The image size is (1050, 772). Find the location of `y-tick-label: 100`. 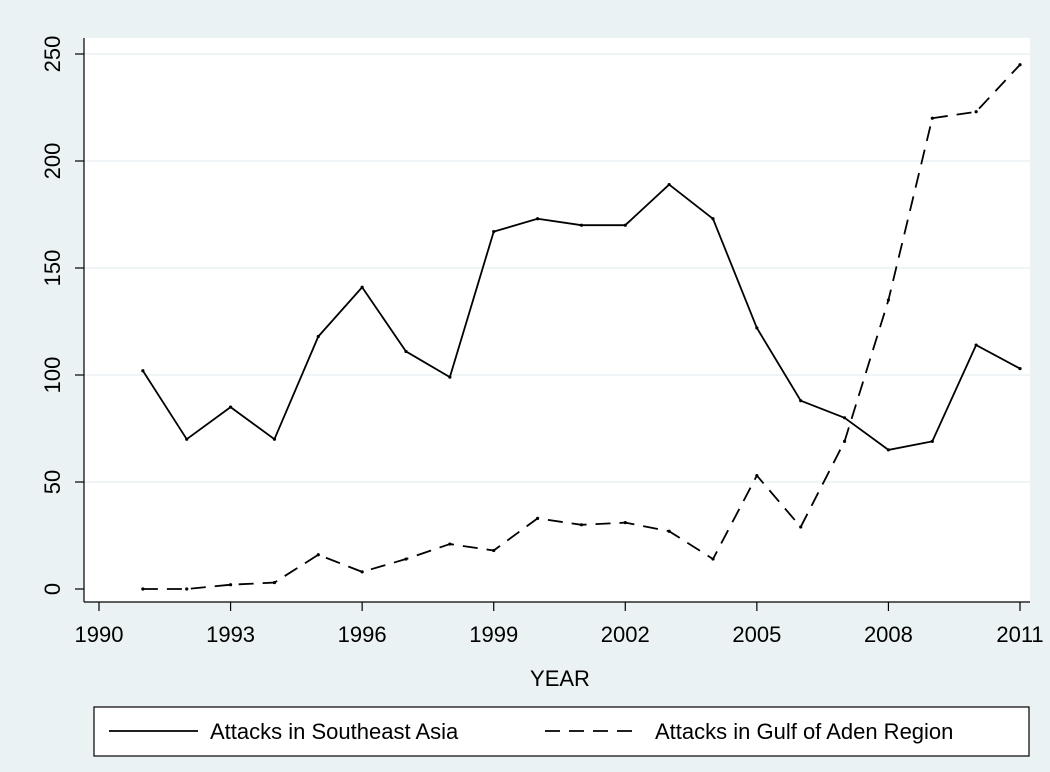

y-tick-label: 100 is located at coordinates (52, 375).